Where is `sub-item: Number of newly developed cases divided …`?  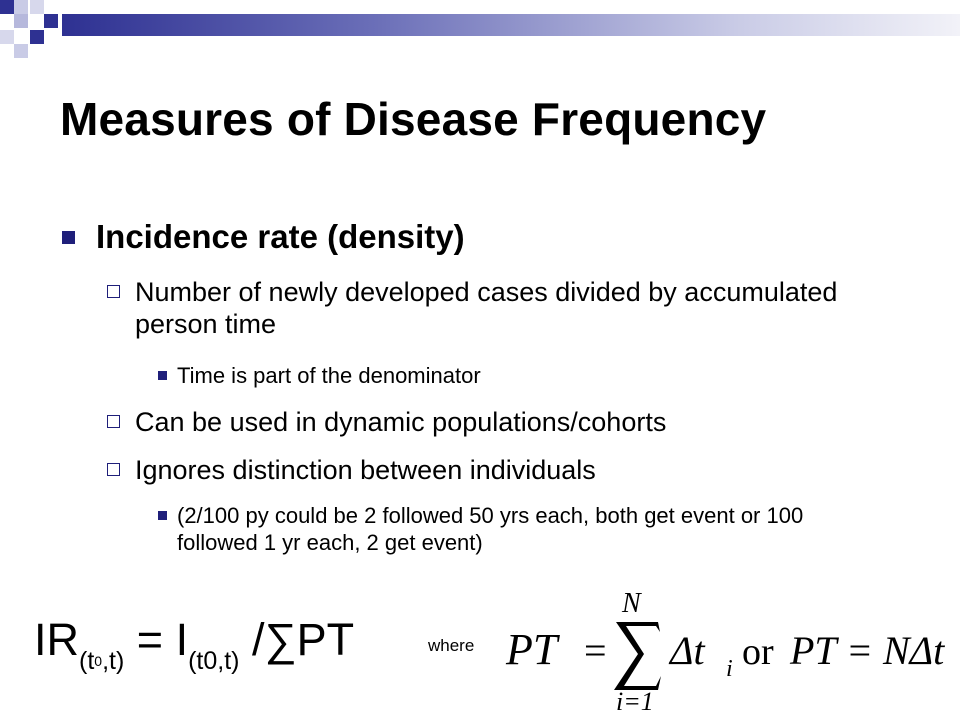
sub-item: Number of newly developed cases divided … is located at coordinates (502, 308).